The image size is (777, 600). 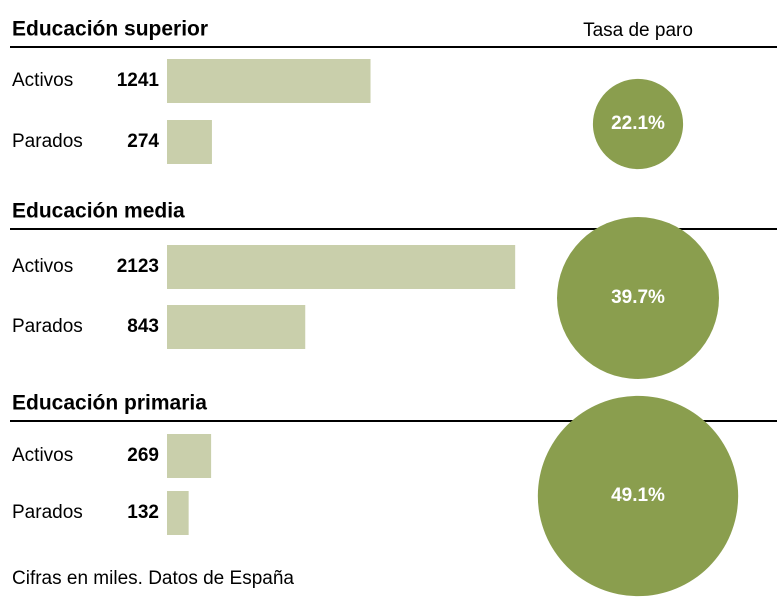 I want to click on bubble-label: 22.1%, so click(x=638, y=123).